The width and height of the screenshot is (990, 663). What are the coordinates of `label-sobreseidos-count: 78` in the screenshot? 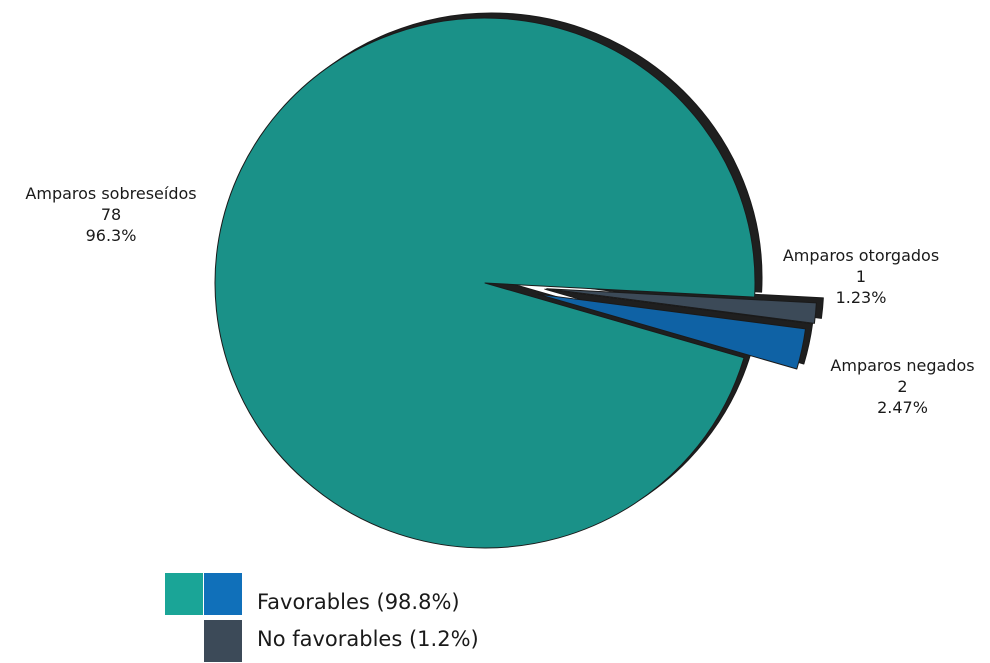 It's located at (111, 214).